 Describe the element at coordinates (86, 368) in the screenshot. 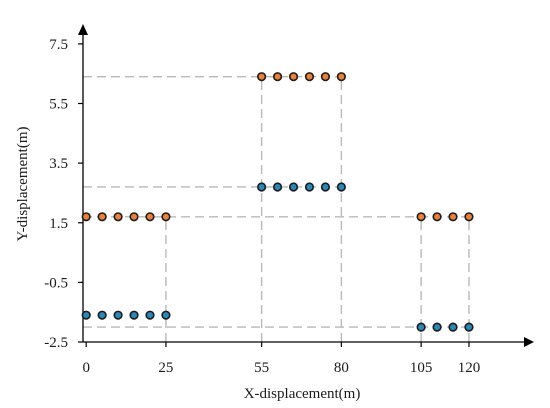

I see `x-tick-label: 0` at that location.